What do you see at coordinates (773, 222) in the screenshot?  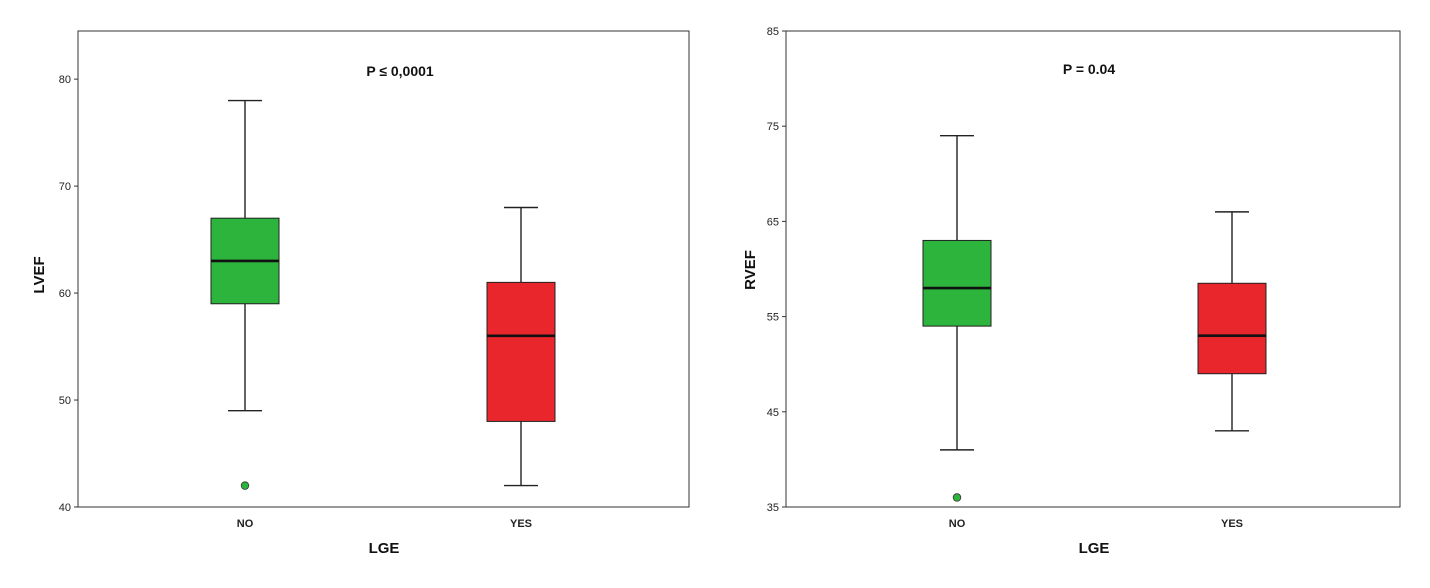 I see `y-tick-label: 65` at bounding box center [773, 222].